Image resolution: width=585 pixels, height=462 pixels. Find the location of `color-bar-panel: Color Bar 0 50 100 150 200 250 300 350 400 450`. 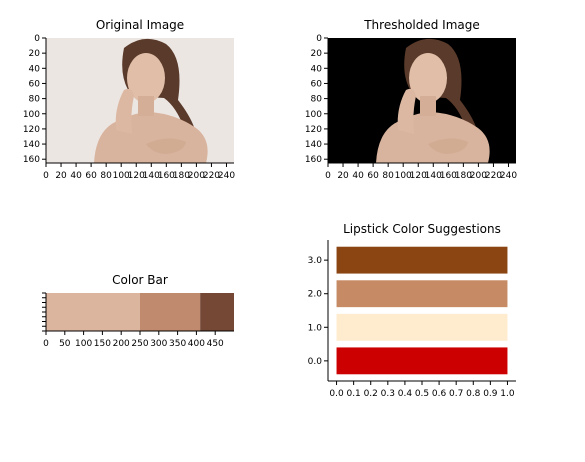

color-bar-panel: Color Bar 0 50 100 150 200 250 300 350 400 450 is located at coordinates (138, 311).